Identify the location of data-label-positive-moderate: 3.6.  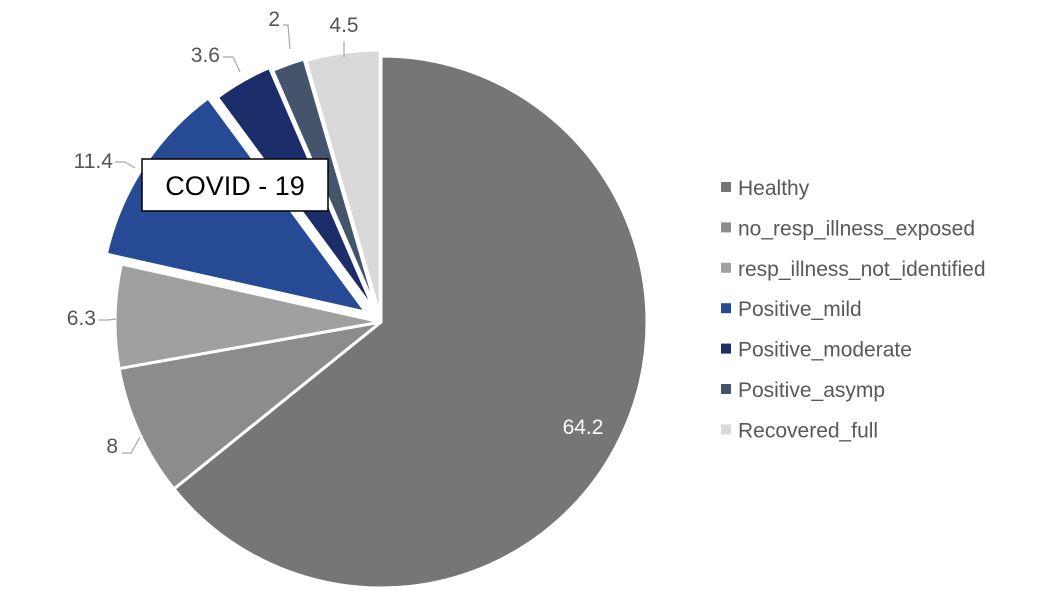
(205, 55).